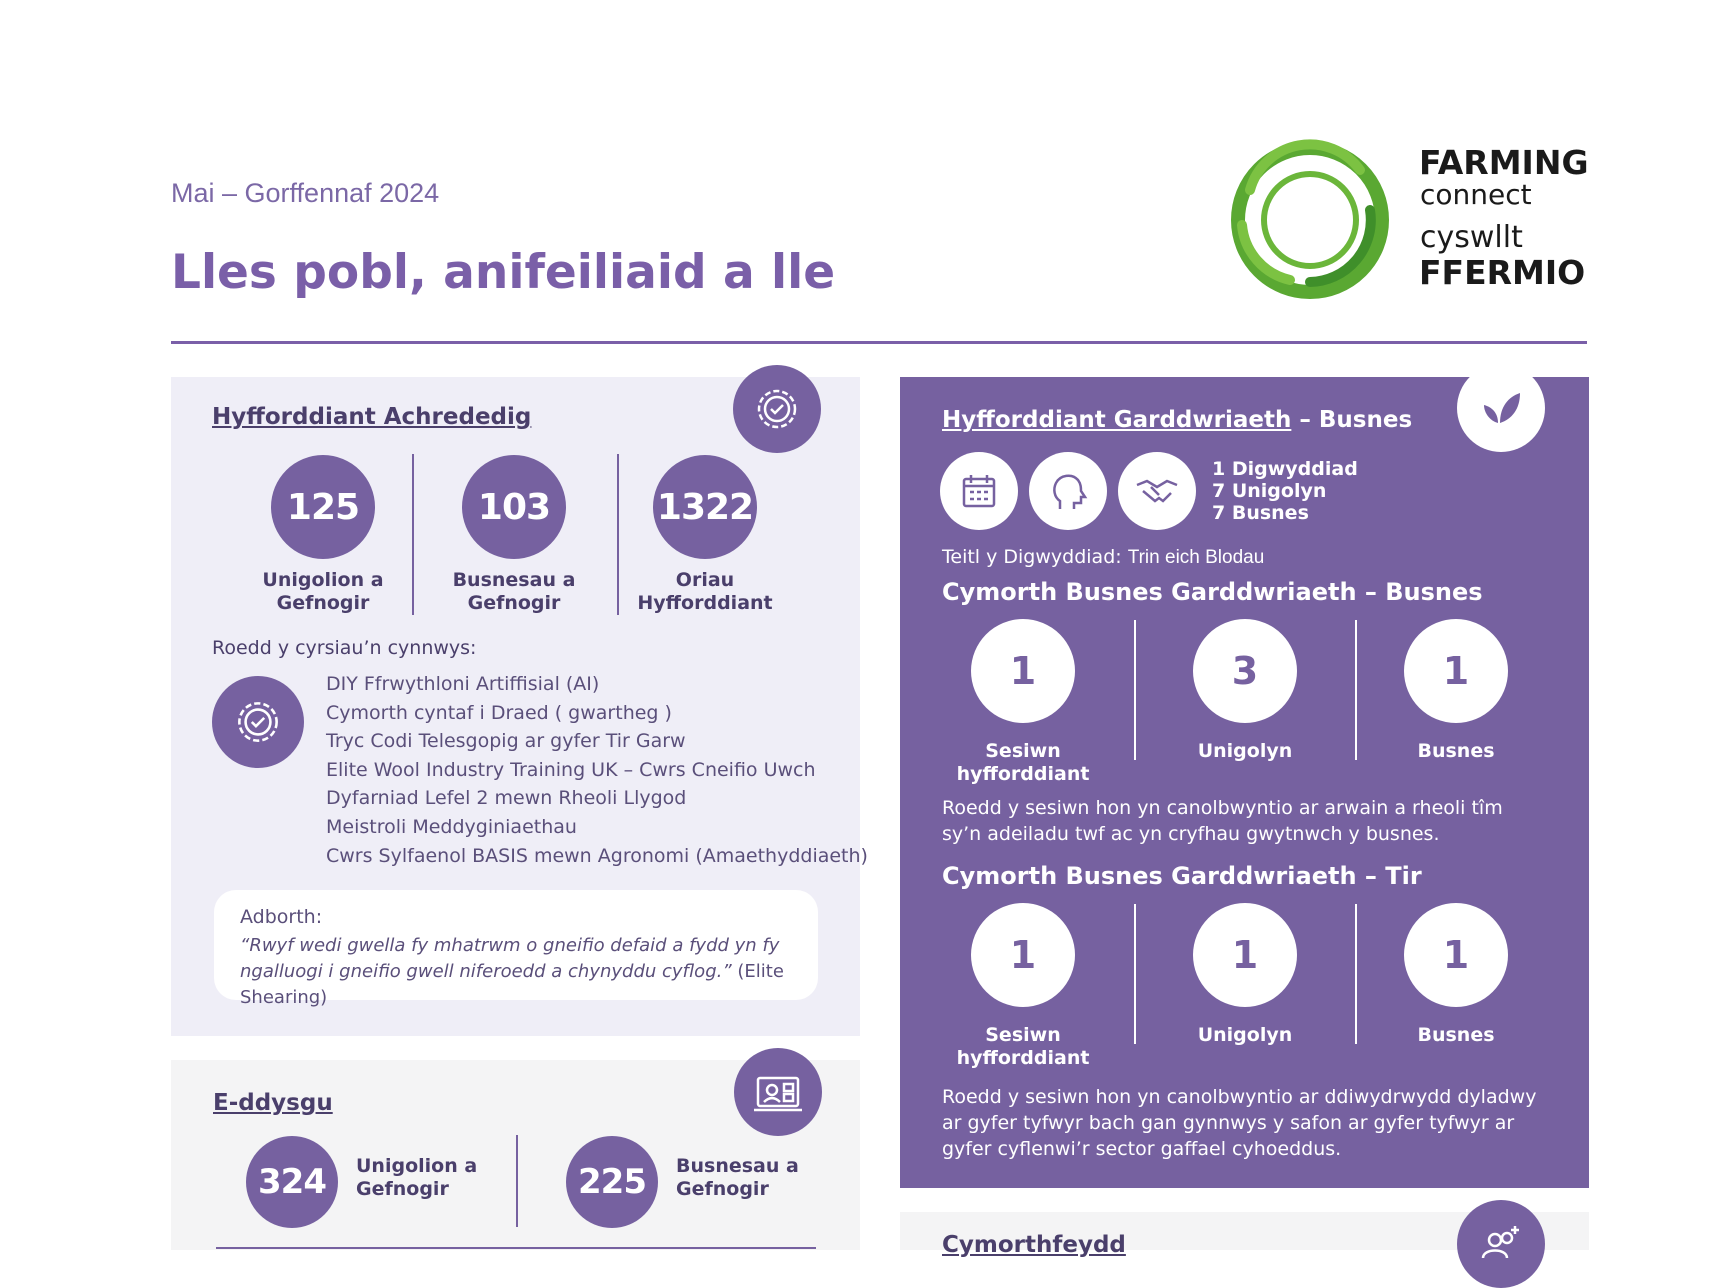 The image size is (1719, 1288). What do you see at coordinates (1502, 272) in the screenshot?
I see `logo-text: FFERMIO` at bounding box center [1502, 272].